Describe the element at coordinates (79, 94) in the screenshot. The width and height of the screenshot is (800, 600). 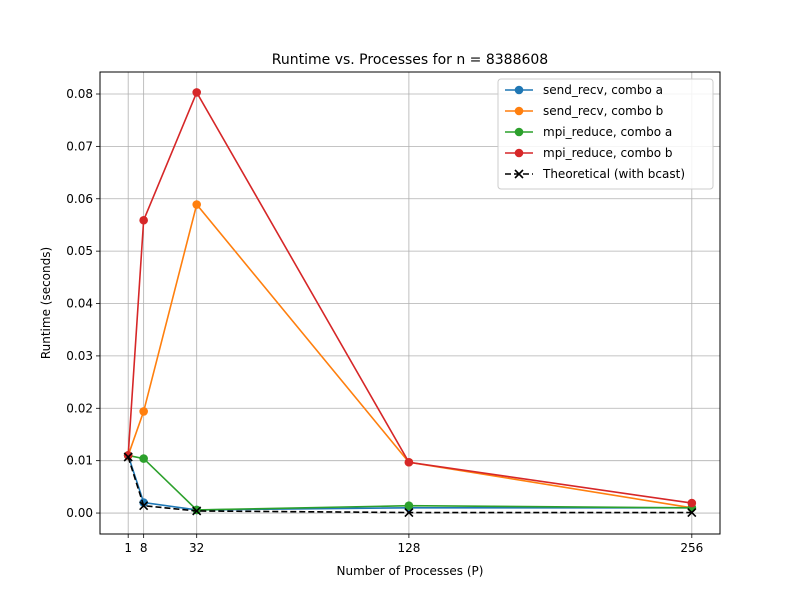
I see `y-tick-label: 0.08` at that location.